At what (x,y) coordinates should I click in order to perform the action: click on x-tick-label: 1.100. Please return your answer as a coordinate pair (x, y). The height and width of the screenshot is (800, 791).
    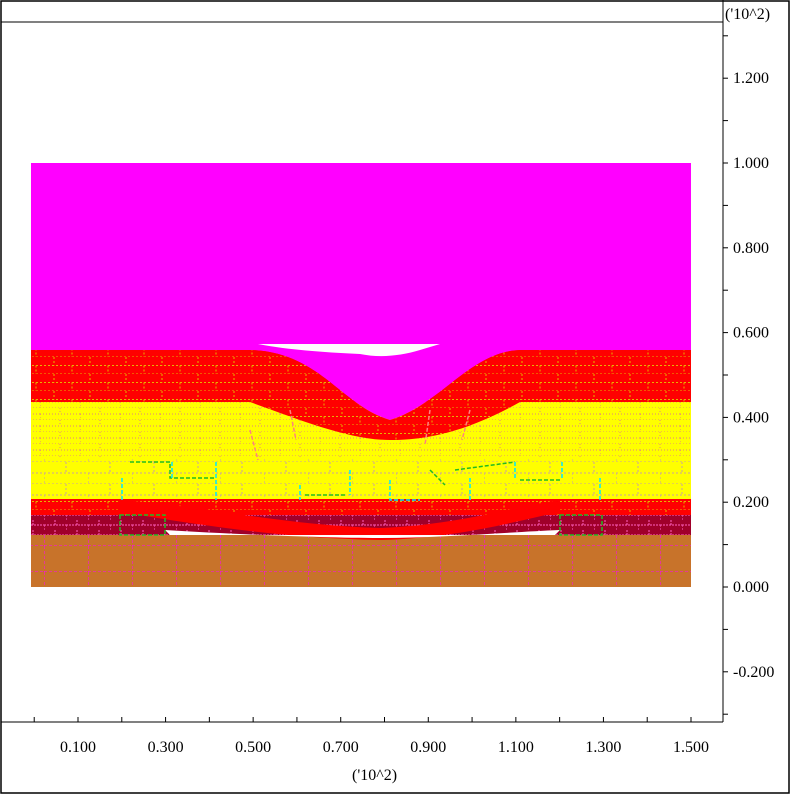
    Looking at the image, I should click on (516, 747).